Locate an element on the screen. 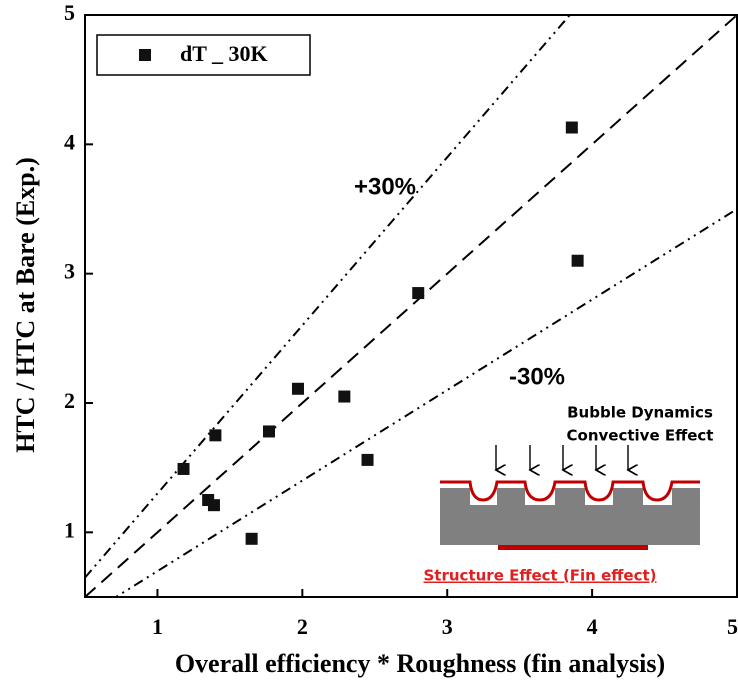  x-tick-label: 3 is located at coordinates (447, 626).